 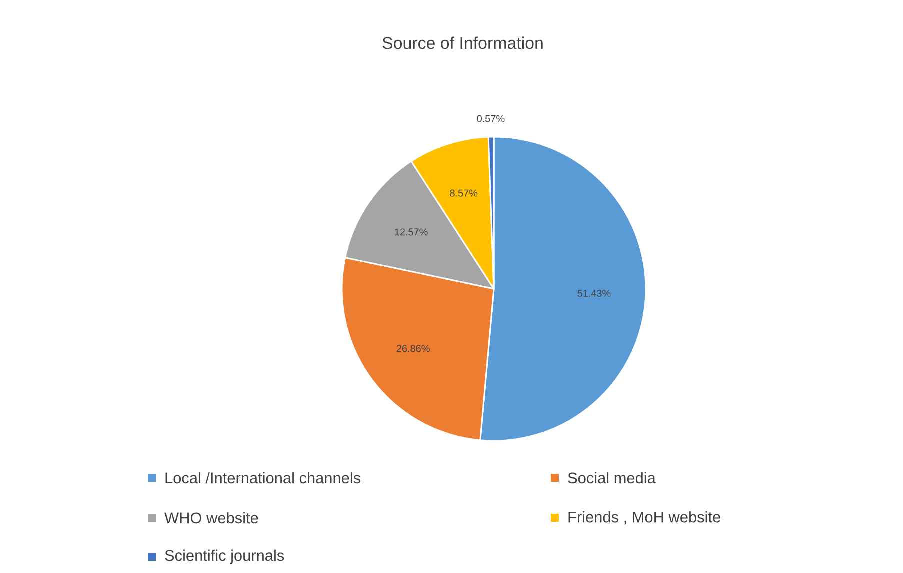 What do you see at coordinates (462, 43) in the screenshot?
I see `chart-title: Source of Information` at bounding box center [462, 43].